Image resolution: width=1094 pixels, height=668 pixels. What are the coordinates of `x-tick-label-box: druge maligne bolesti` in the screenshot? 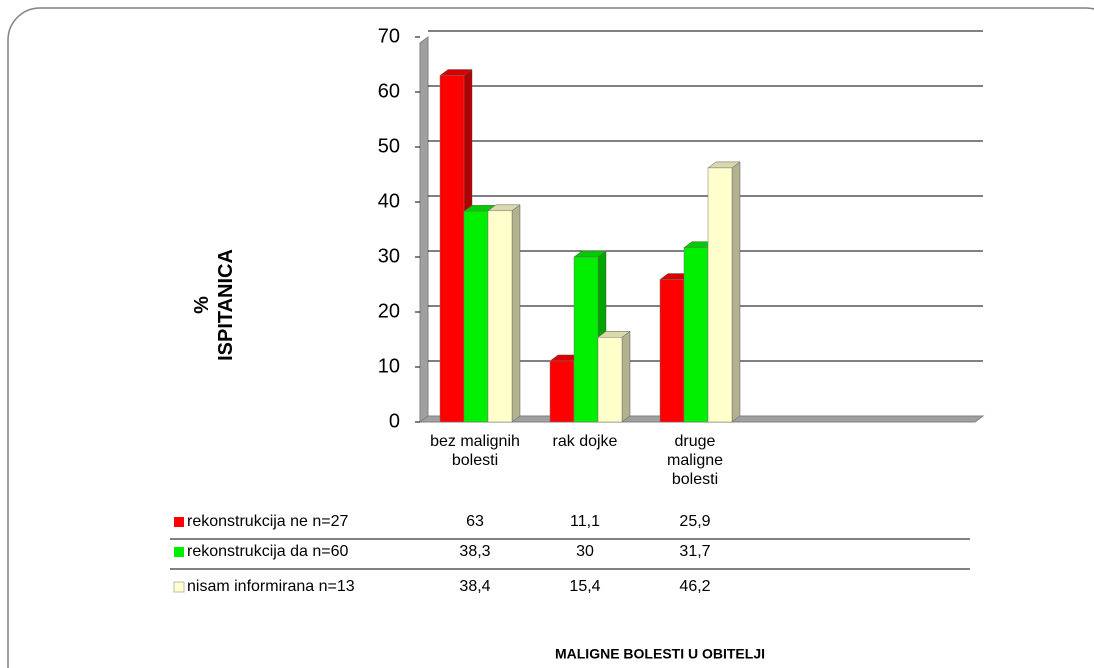 It's located at (695, 460).